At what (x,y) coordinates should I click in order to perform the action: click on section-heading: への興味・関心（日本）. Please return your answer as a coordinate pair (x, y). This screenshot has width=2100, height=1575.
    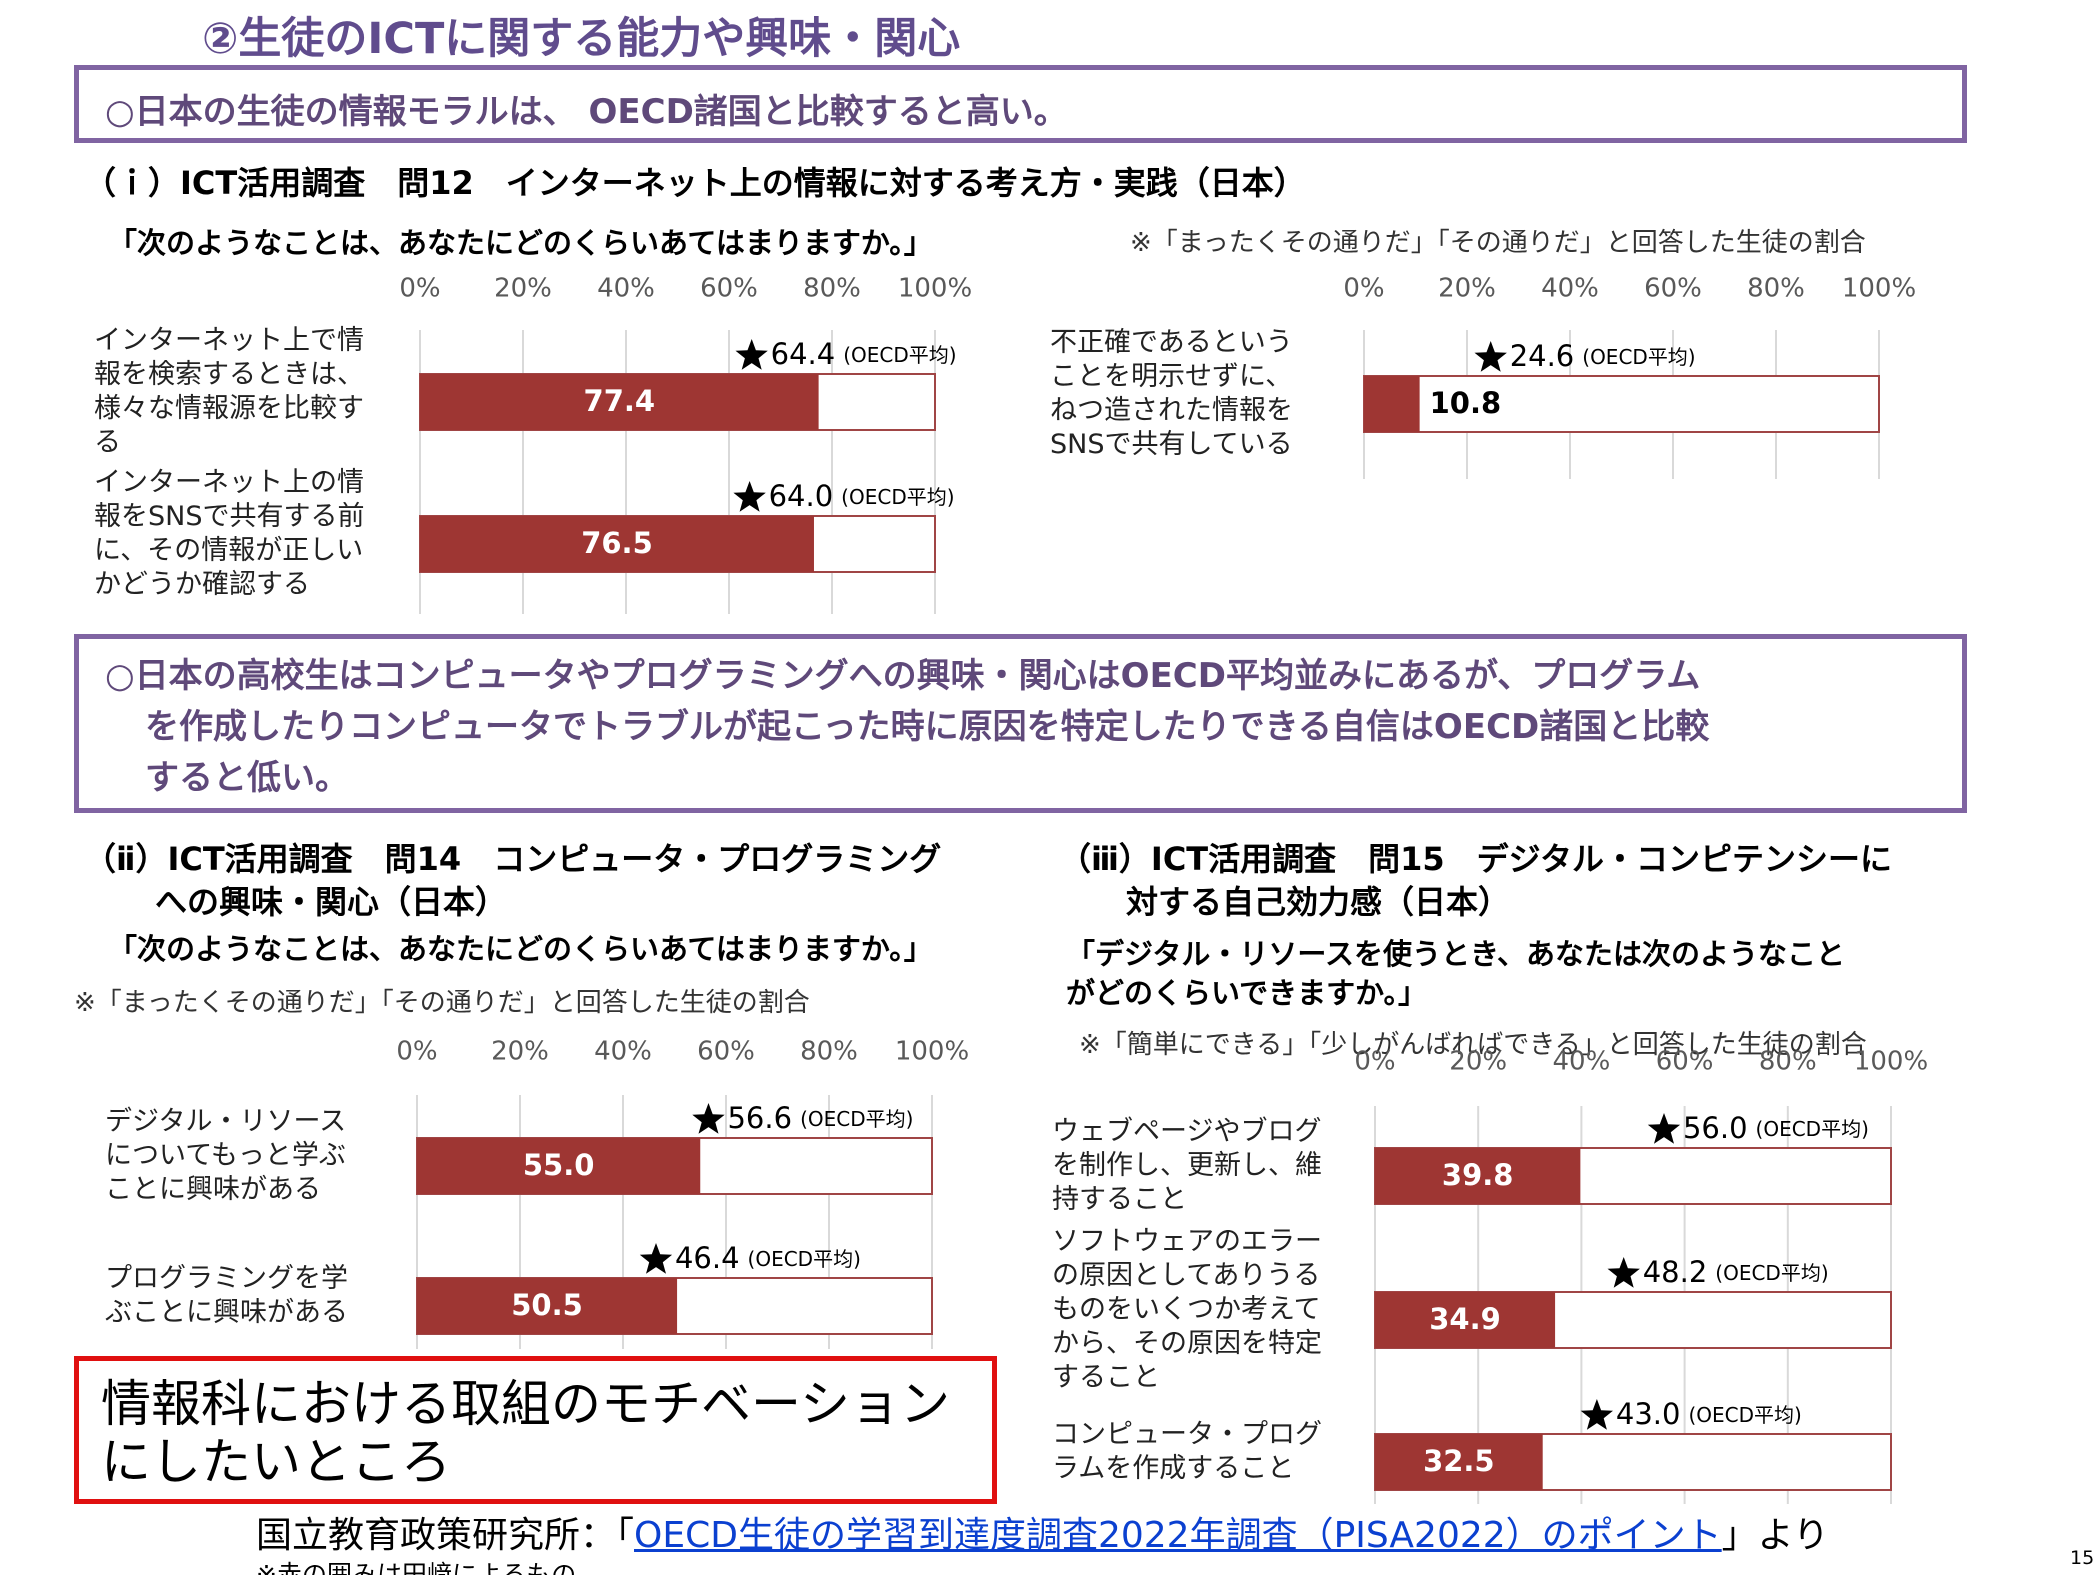
    Looking at the image, I should click on (331, 902).